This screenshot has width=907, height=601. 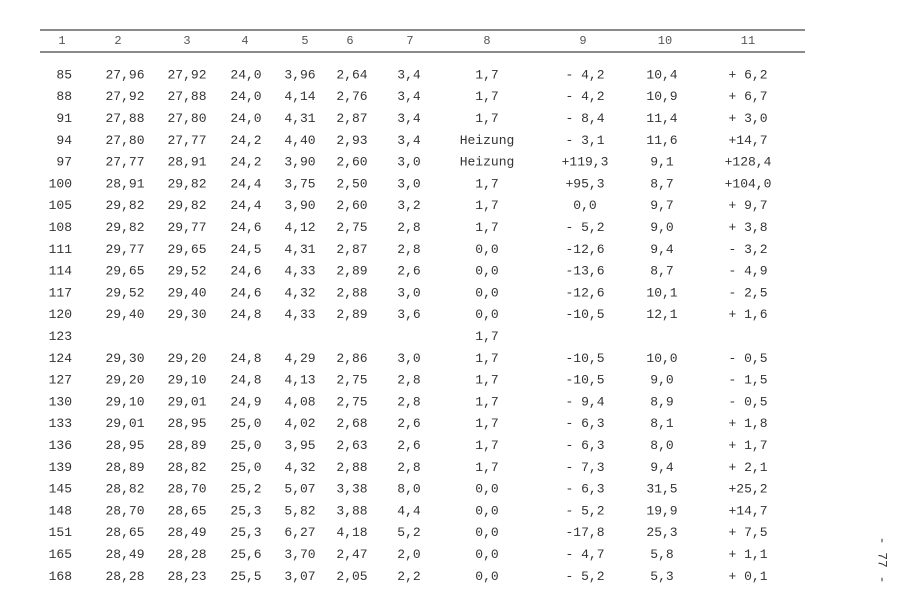 I want to click on table-cell: 4,13, so click(x=299, y=380).